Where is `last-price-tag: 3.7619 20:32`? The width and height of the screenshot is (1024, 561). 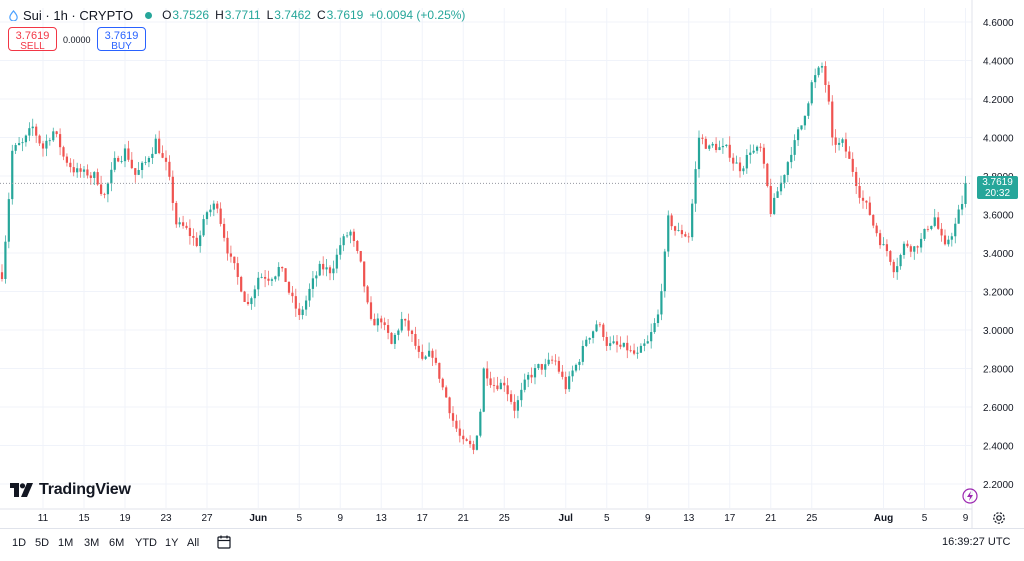 last-price-tag: 3.7619 20:32 is located at coordinates (997, 187).